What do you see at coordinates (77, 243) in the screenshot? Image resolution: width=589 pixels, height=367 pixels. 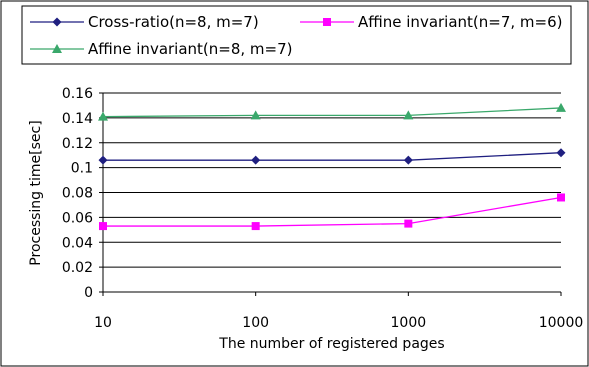 I see `y-tick-label: 0.04` at bounding box center [77, 243].